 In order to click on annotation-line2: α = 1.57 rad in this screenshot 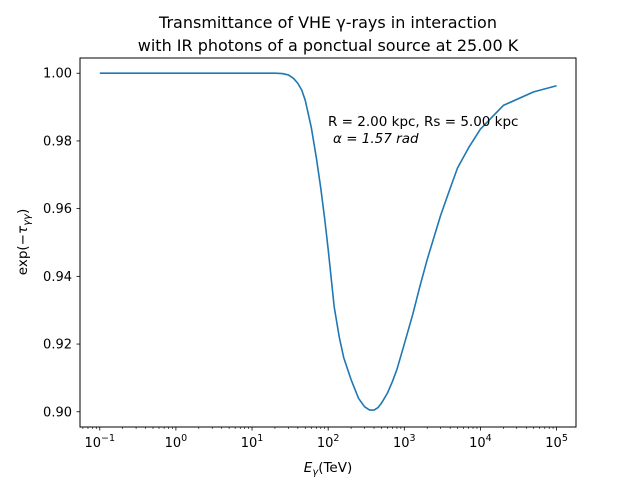, I will do `click(376, 139)`.